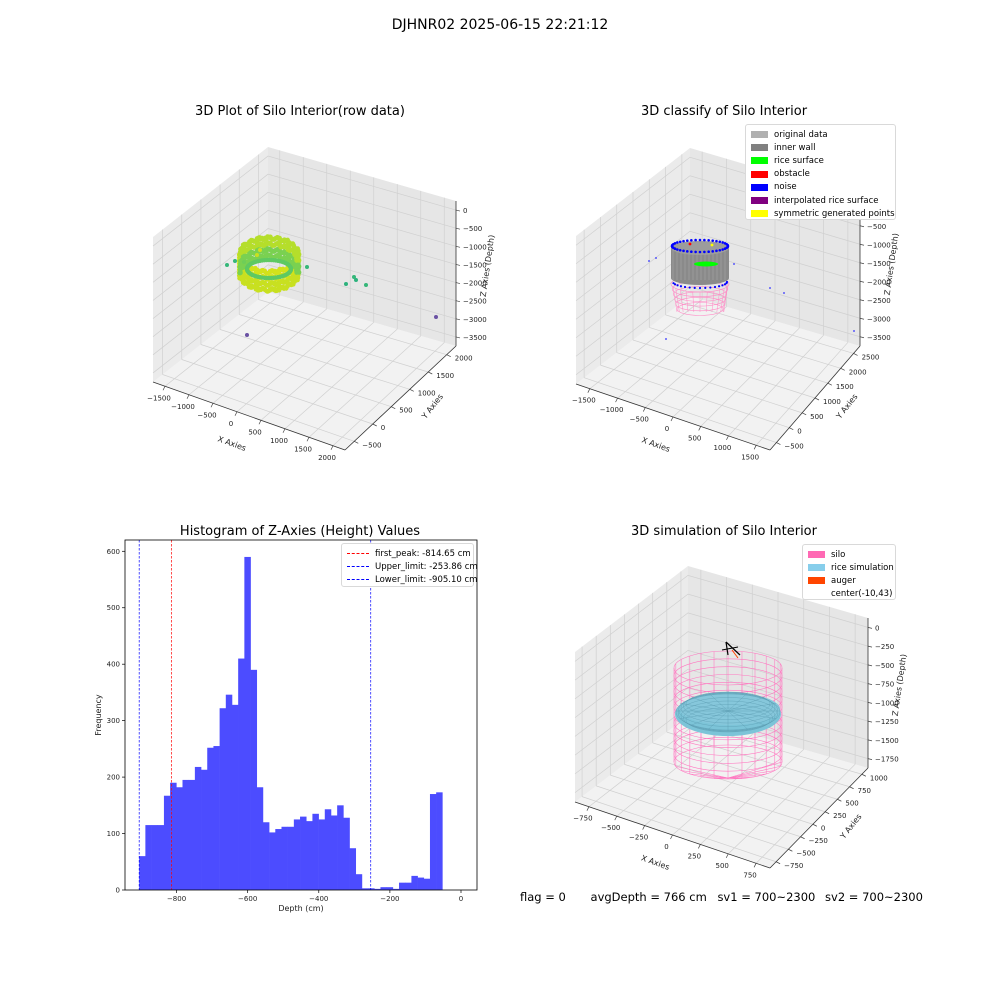 Image resolution: width=1000 pixels, height=1000 pixels. Describe the element at coordinates (677, 300) in the screenshot. I see `p2-mesh-line` at that location.